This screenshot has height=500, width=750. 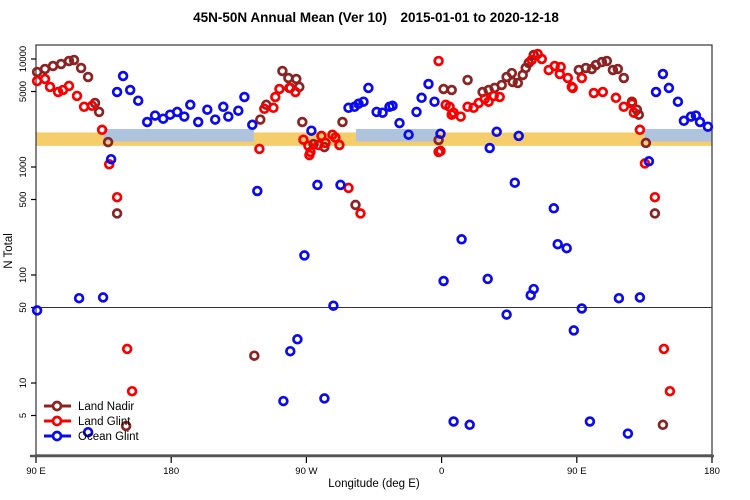 I want to click on legend-label: Land Glint, so click(x=104, y=422).